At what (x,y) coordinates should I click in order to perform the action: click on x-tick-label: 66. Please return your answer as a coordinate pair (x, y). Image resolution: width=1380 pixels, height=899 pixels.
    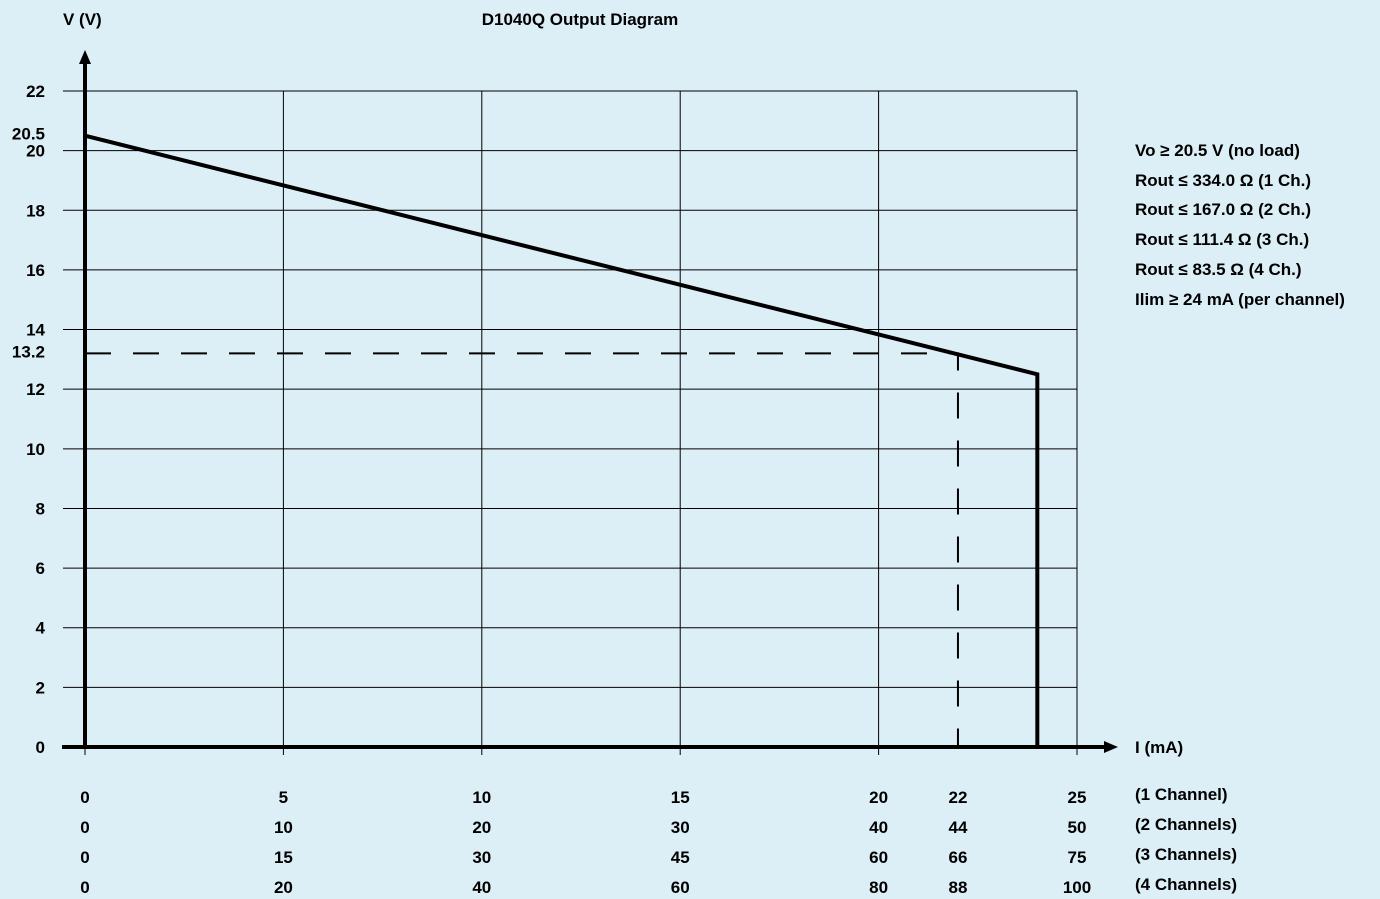
    Looking at the image, I should click on (957, 857).